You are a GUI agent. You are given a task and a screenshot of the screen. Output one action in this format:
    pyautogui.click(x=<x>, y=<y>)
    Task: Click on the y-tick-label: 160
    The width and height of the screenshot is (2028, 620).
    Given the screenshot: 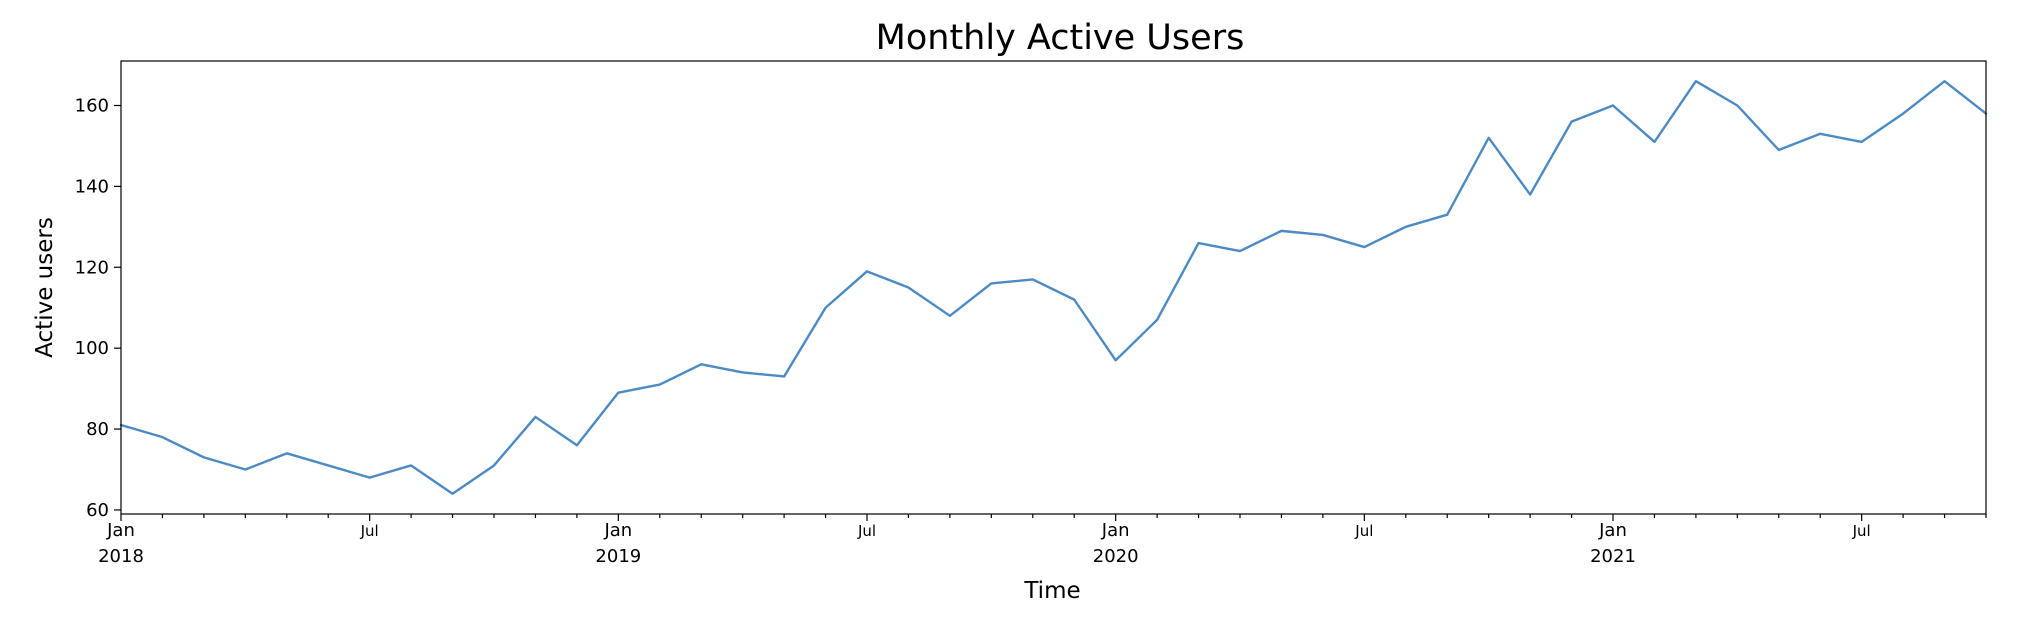 What is the action you would take?
    pyautogui.click(x=92, y=105)
    